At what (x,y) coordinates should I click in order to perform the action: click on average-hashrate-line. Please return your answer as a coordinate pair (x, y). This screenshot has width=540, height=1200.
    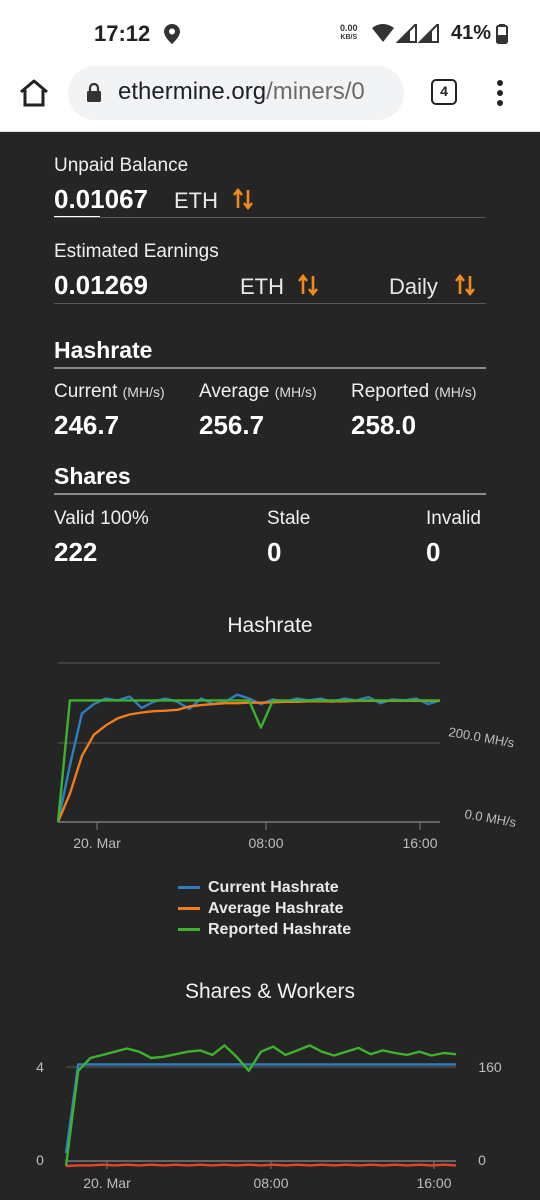
    Looking at the image, I should click on (248, 761).